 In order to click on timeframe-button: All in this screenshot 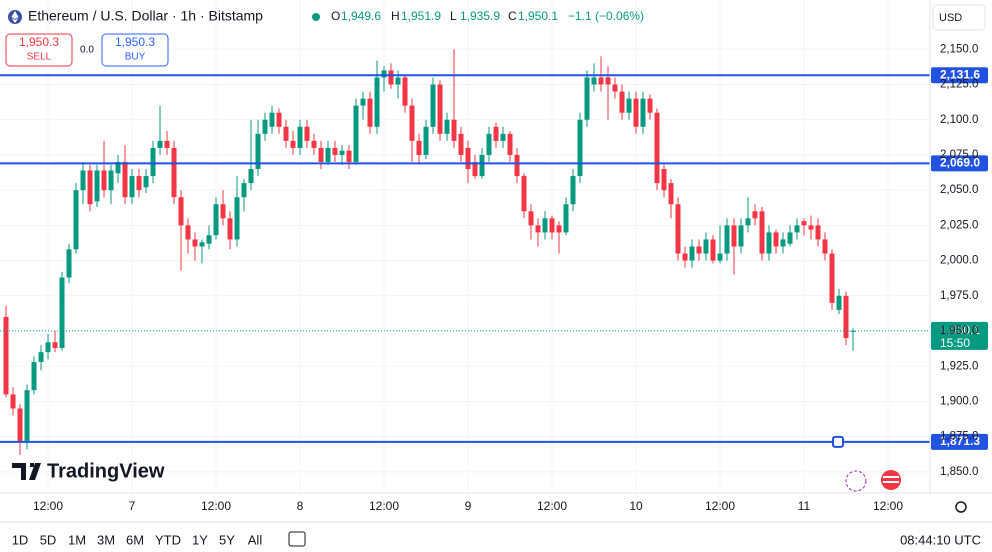, I will do `click(255, 539)`.